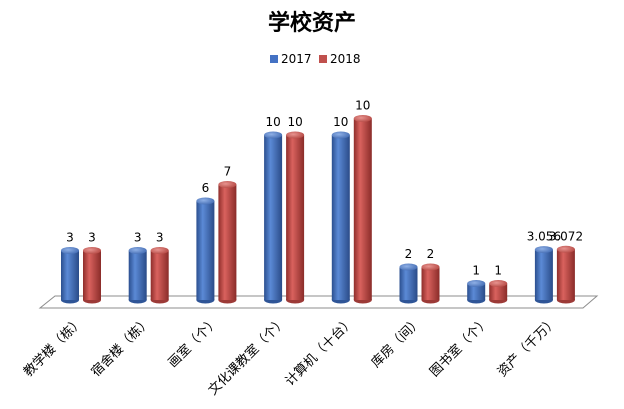  I want to click on data-label-2018-5: 2, so click(431, 254).